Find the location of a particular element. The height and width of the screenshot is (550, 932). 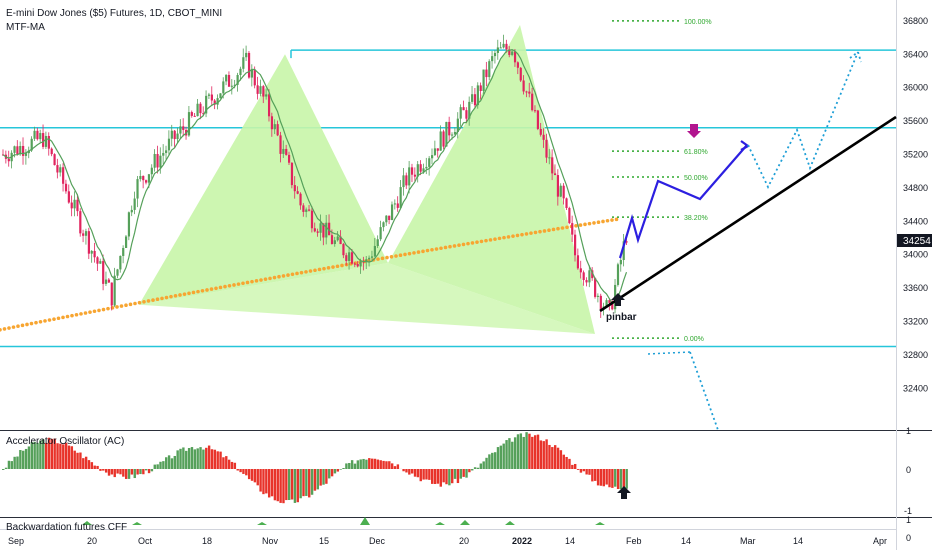

trendline is located at coordinates (748, 214).